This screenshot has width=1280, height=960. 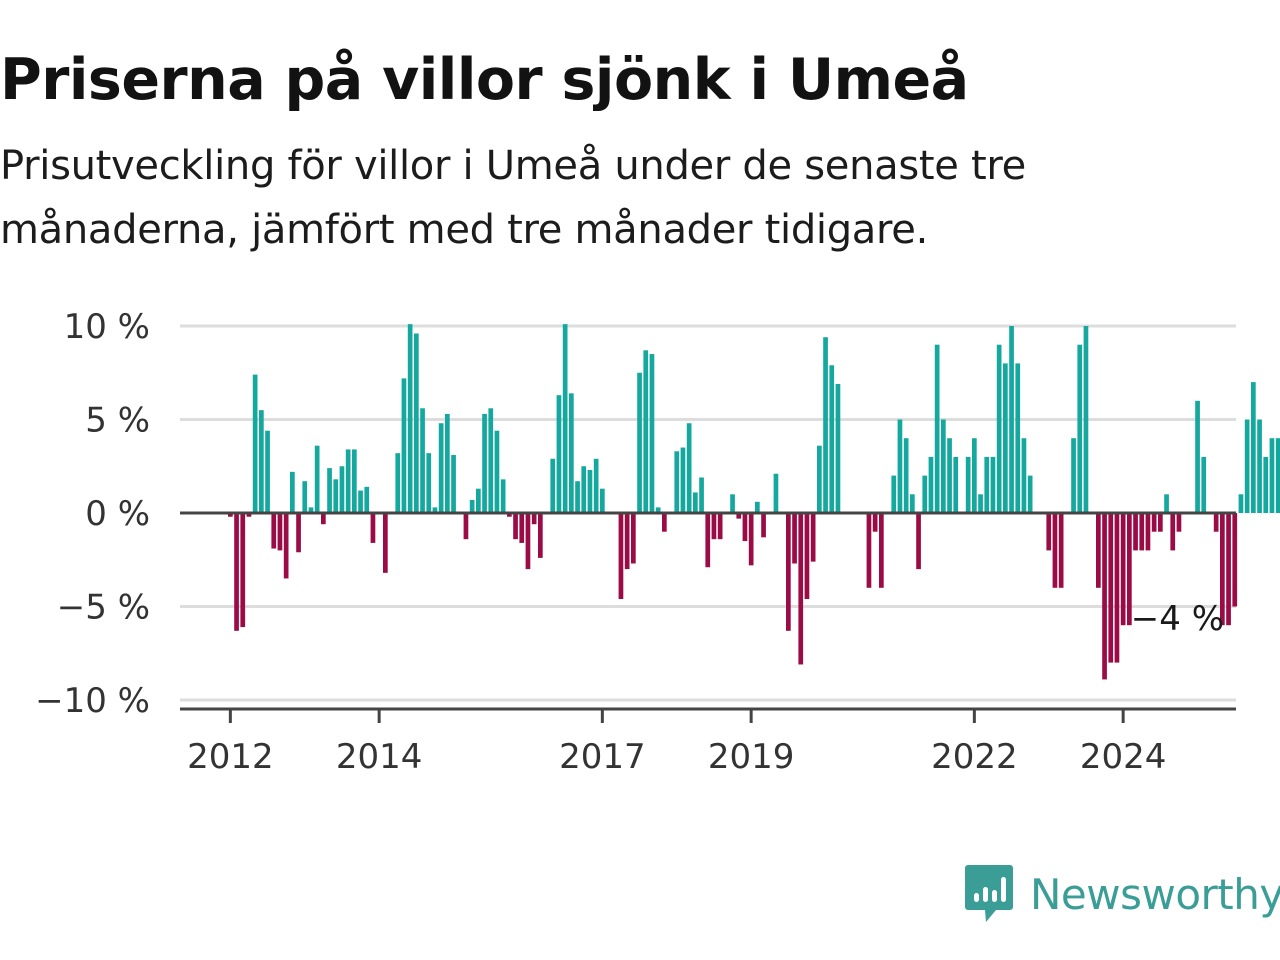 What do you see at coordinates (230, 757) in the screenshot?
I see `x-tick-label: 2012` at bounding box center [230, 757].